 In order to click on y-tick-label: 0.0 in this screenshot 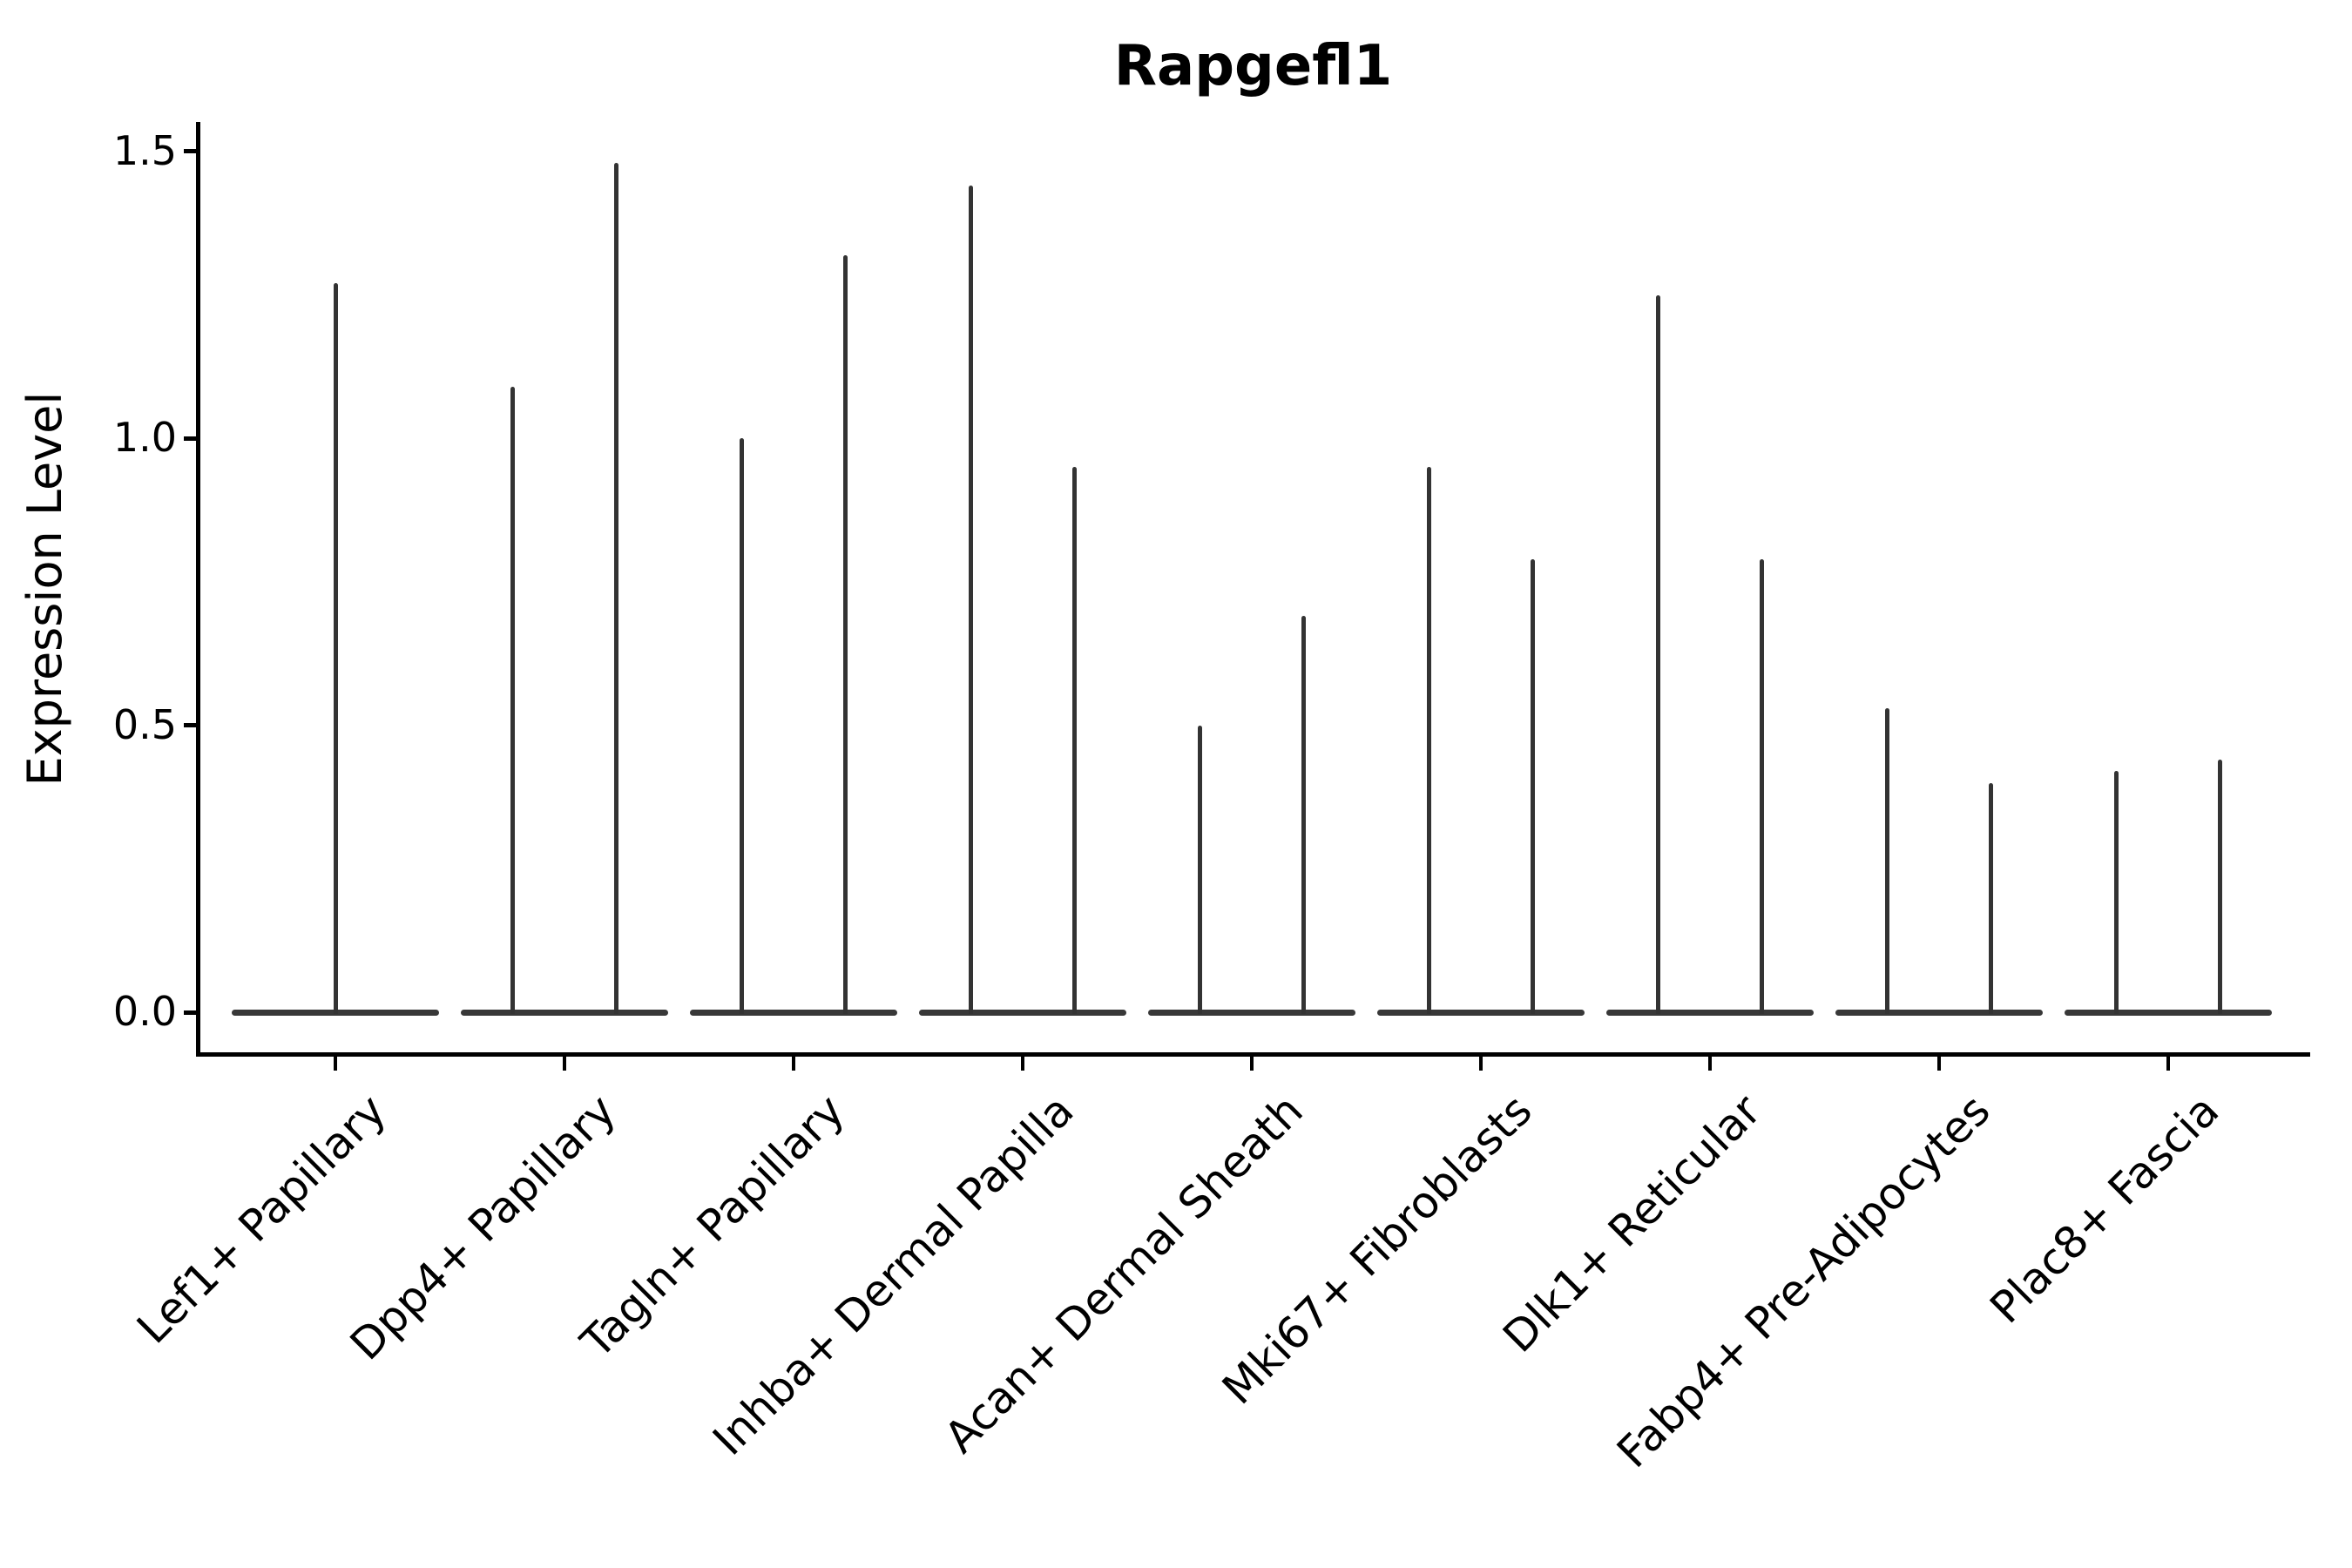, I will do `click(145, 1012)`.